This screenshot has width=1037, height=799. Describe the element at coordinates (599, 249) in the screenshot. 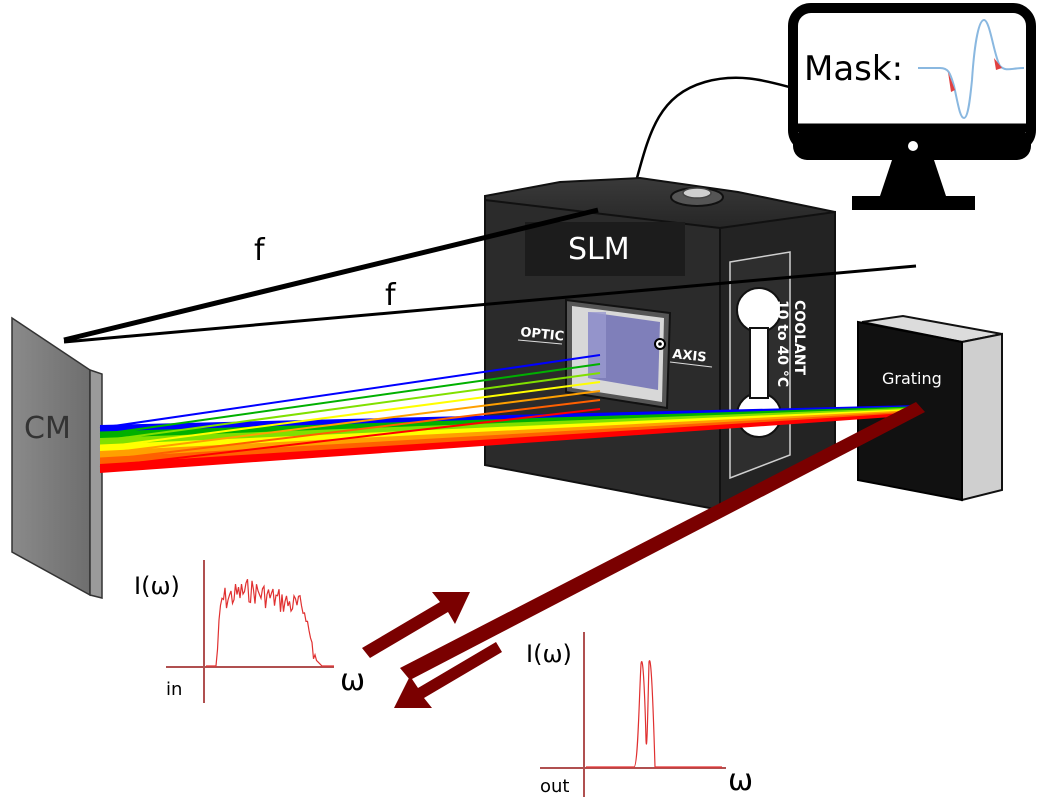

I see `slm-label: SLM` at that location.